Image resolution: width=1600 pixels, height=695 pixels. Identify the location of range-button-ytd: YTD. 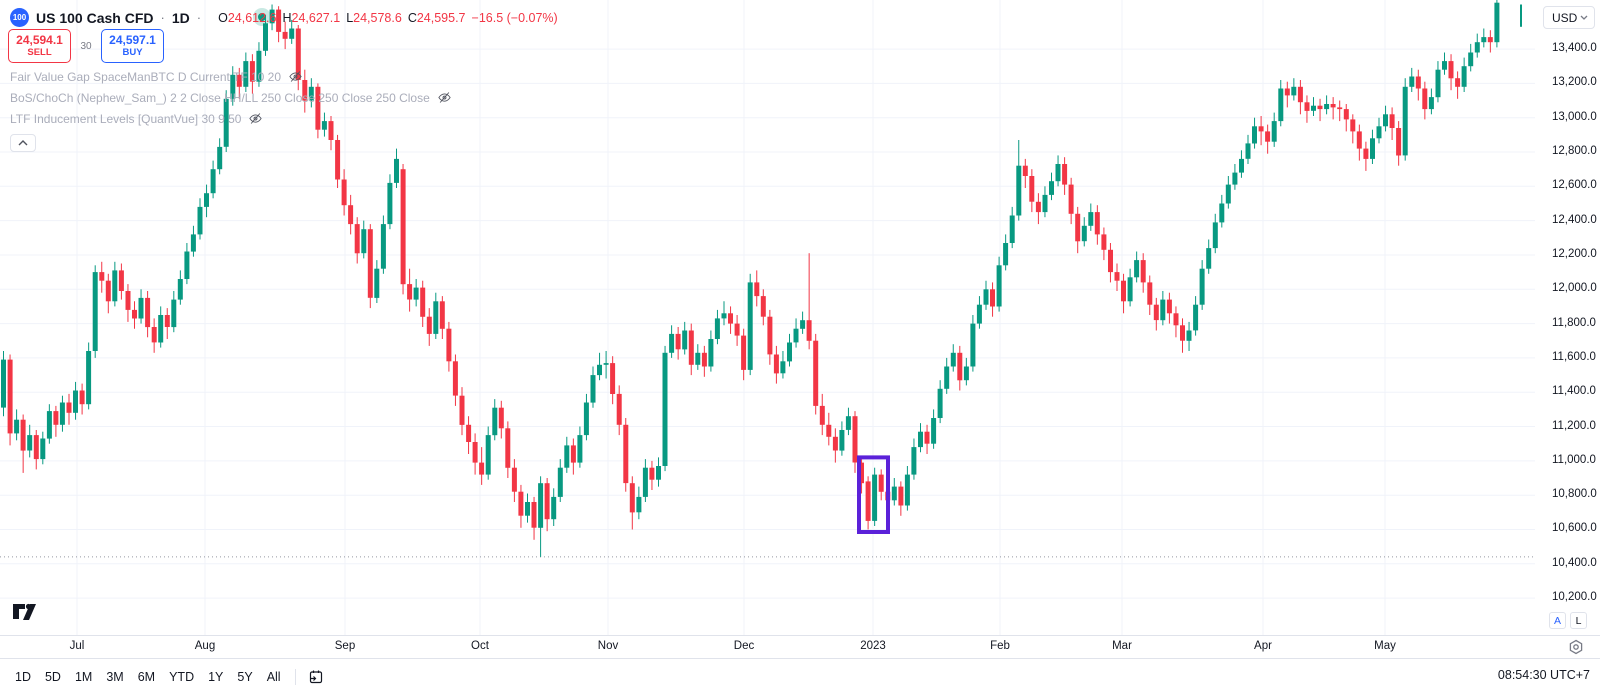
(182, 677).